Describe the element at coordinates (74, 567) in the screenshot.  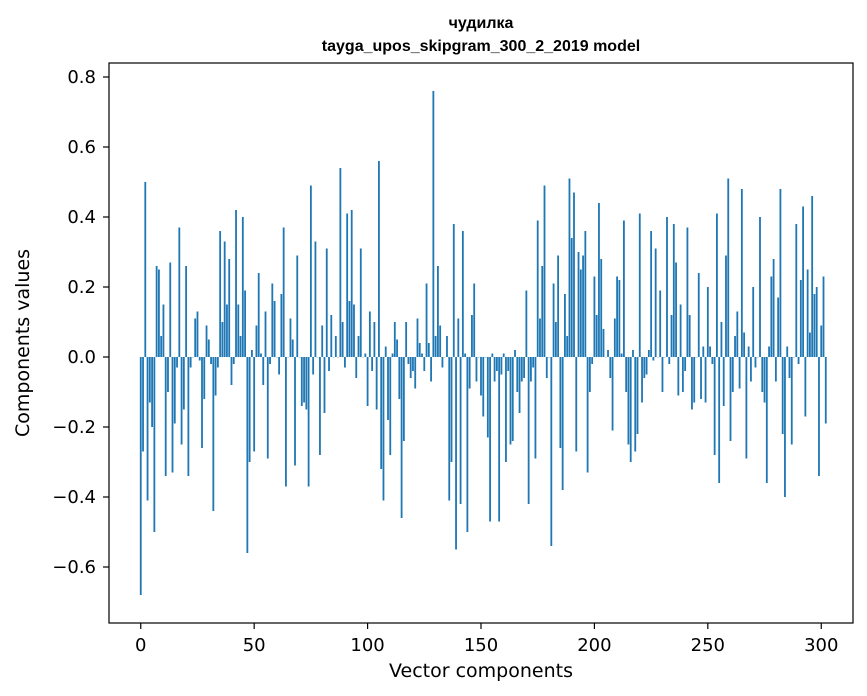
I see `y-tick-label: −0.6` at that location.